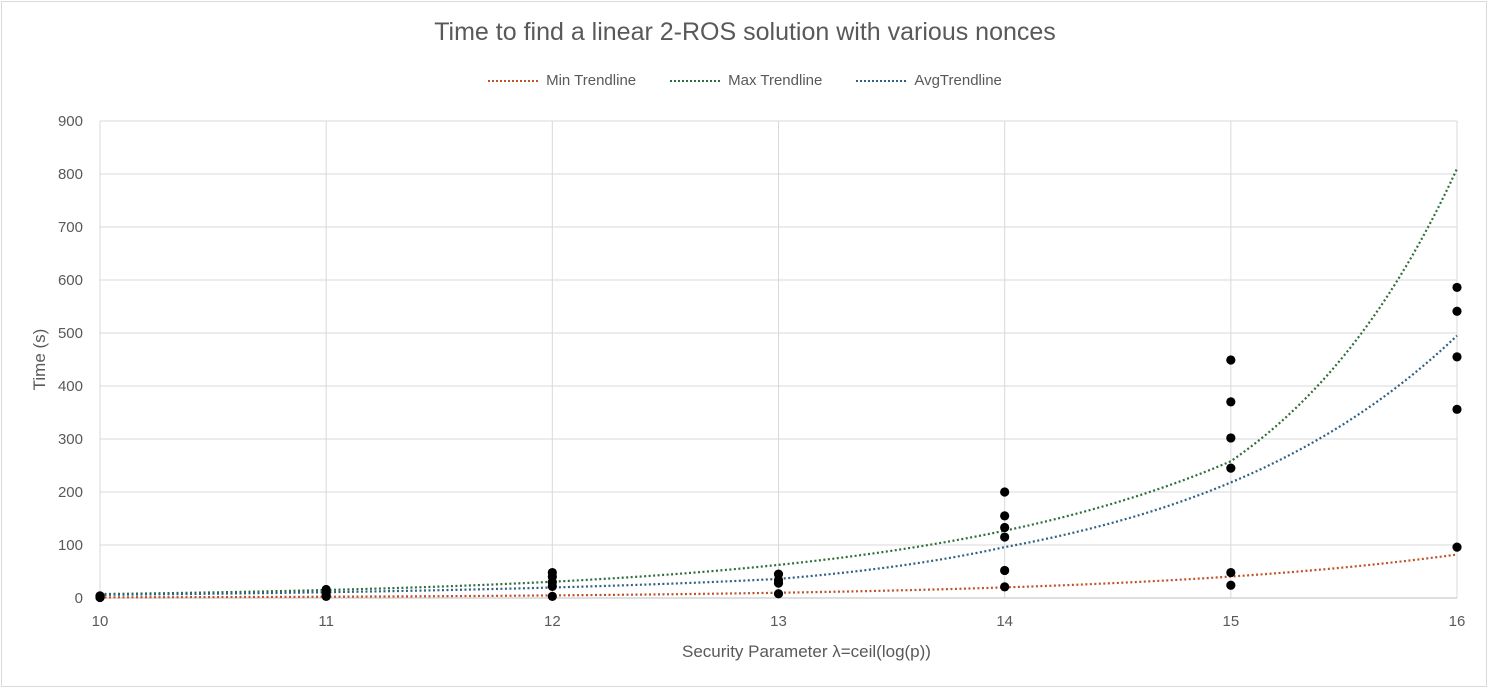 This screenshot has width=1490, height=690. Describe the element at coordinates (778, 621) in the screenshot. I see `x-tick-label: 13` at that location.